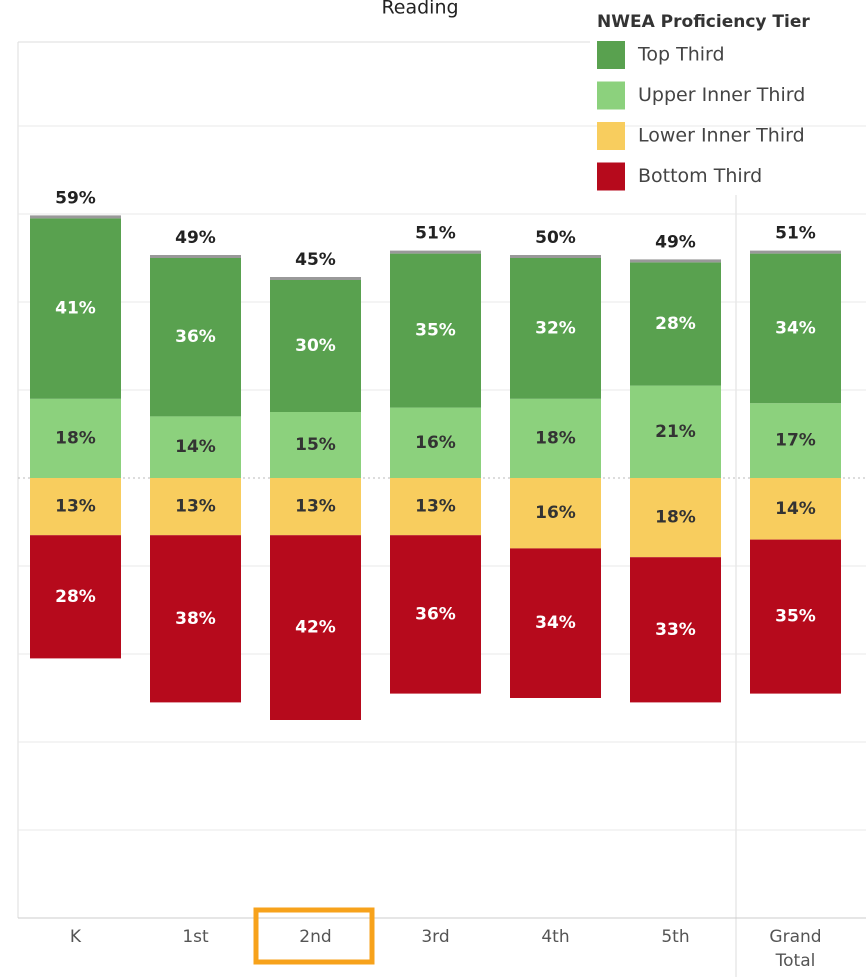 Image resolution: width=866 pixels, height=977 pixels. I want to click on value-label: 41%, so click(75, 309).